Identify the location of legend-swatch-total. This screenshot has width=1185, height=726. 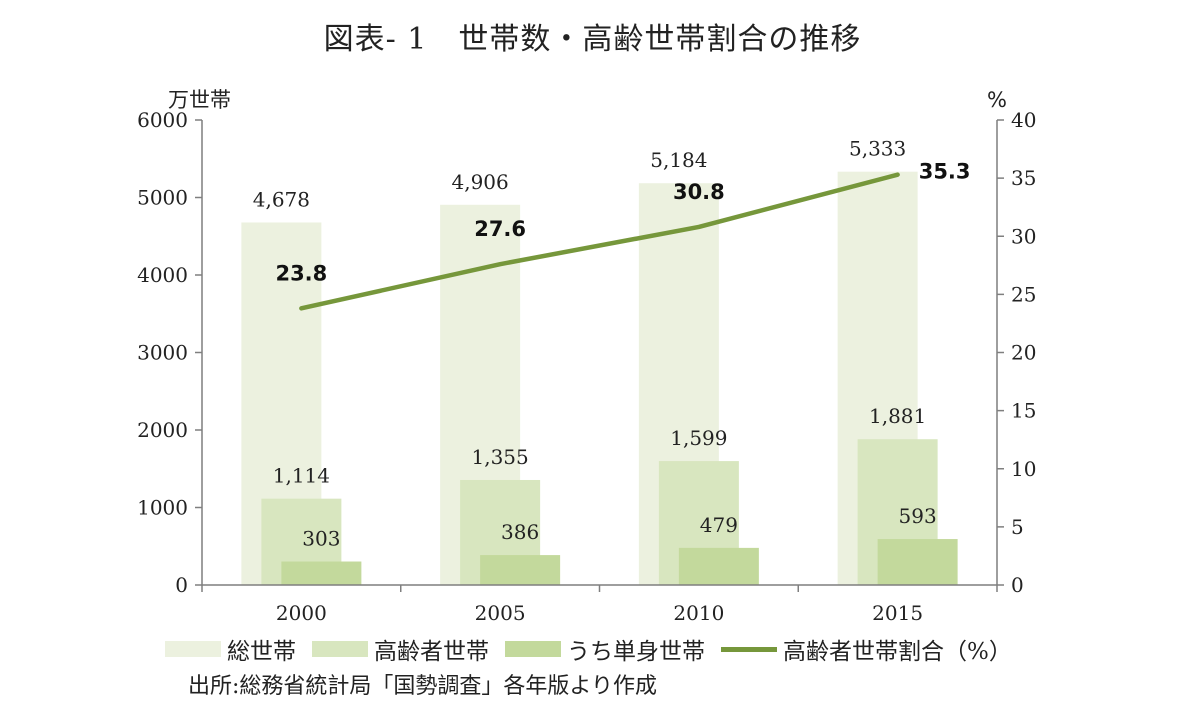
(193, 649).